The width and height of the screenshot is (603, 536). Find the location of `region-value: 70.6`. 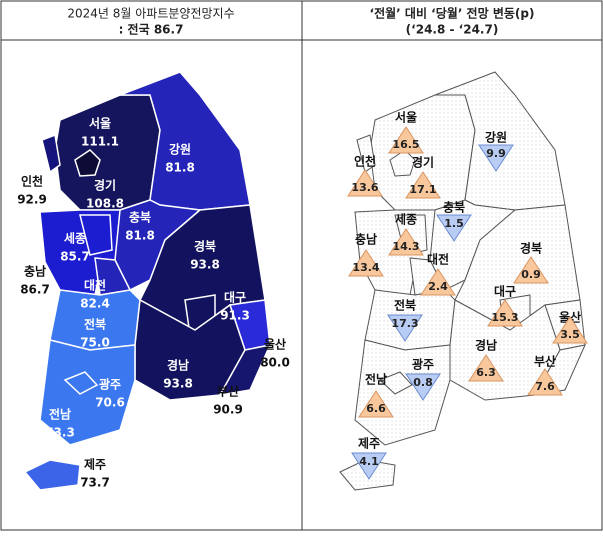

region-value: 70.6 is located at coordinates (110, 403).